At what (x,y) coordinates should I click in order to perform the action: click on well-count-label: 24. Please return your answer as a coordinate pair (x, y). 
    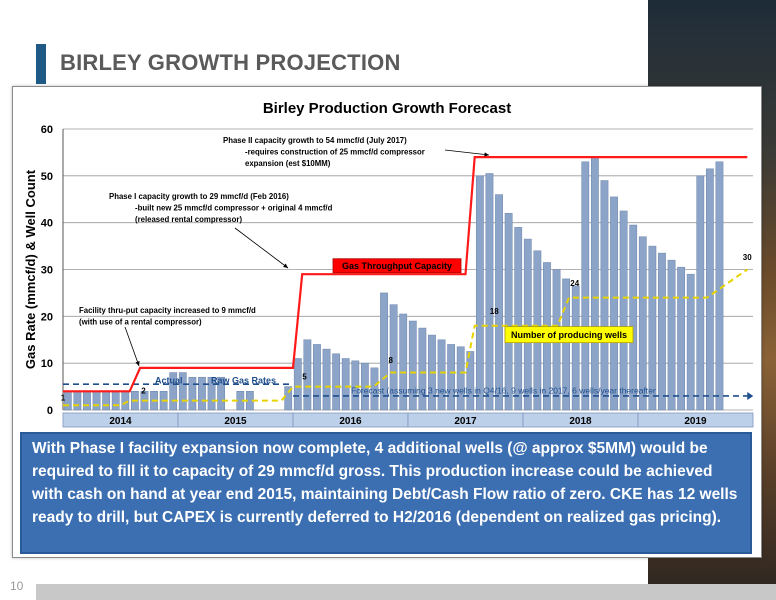
    Looking at the image, I should click on (574, 283).